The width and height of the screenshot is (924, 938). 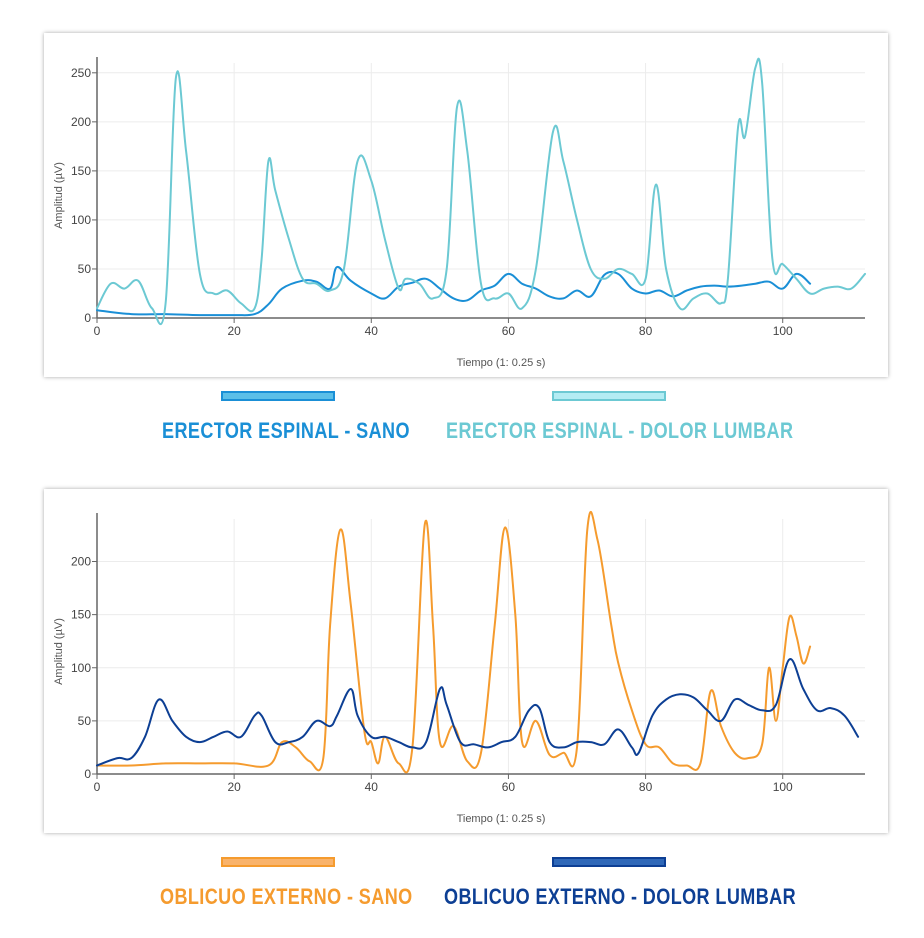 What do you see at coordinates (609, 396) in the screenshot?
I see `legend-swatch-erector-dolor` at bounding box center [609, 396].